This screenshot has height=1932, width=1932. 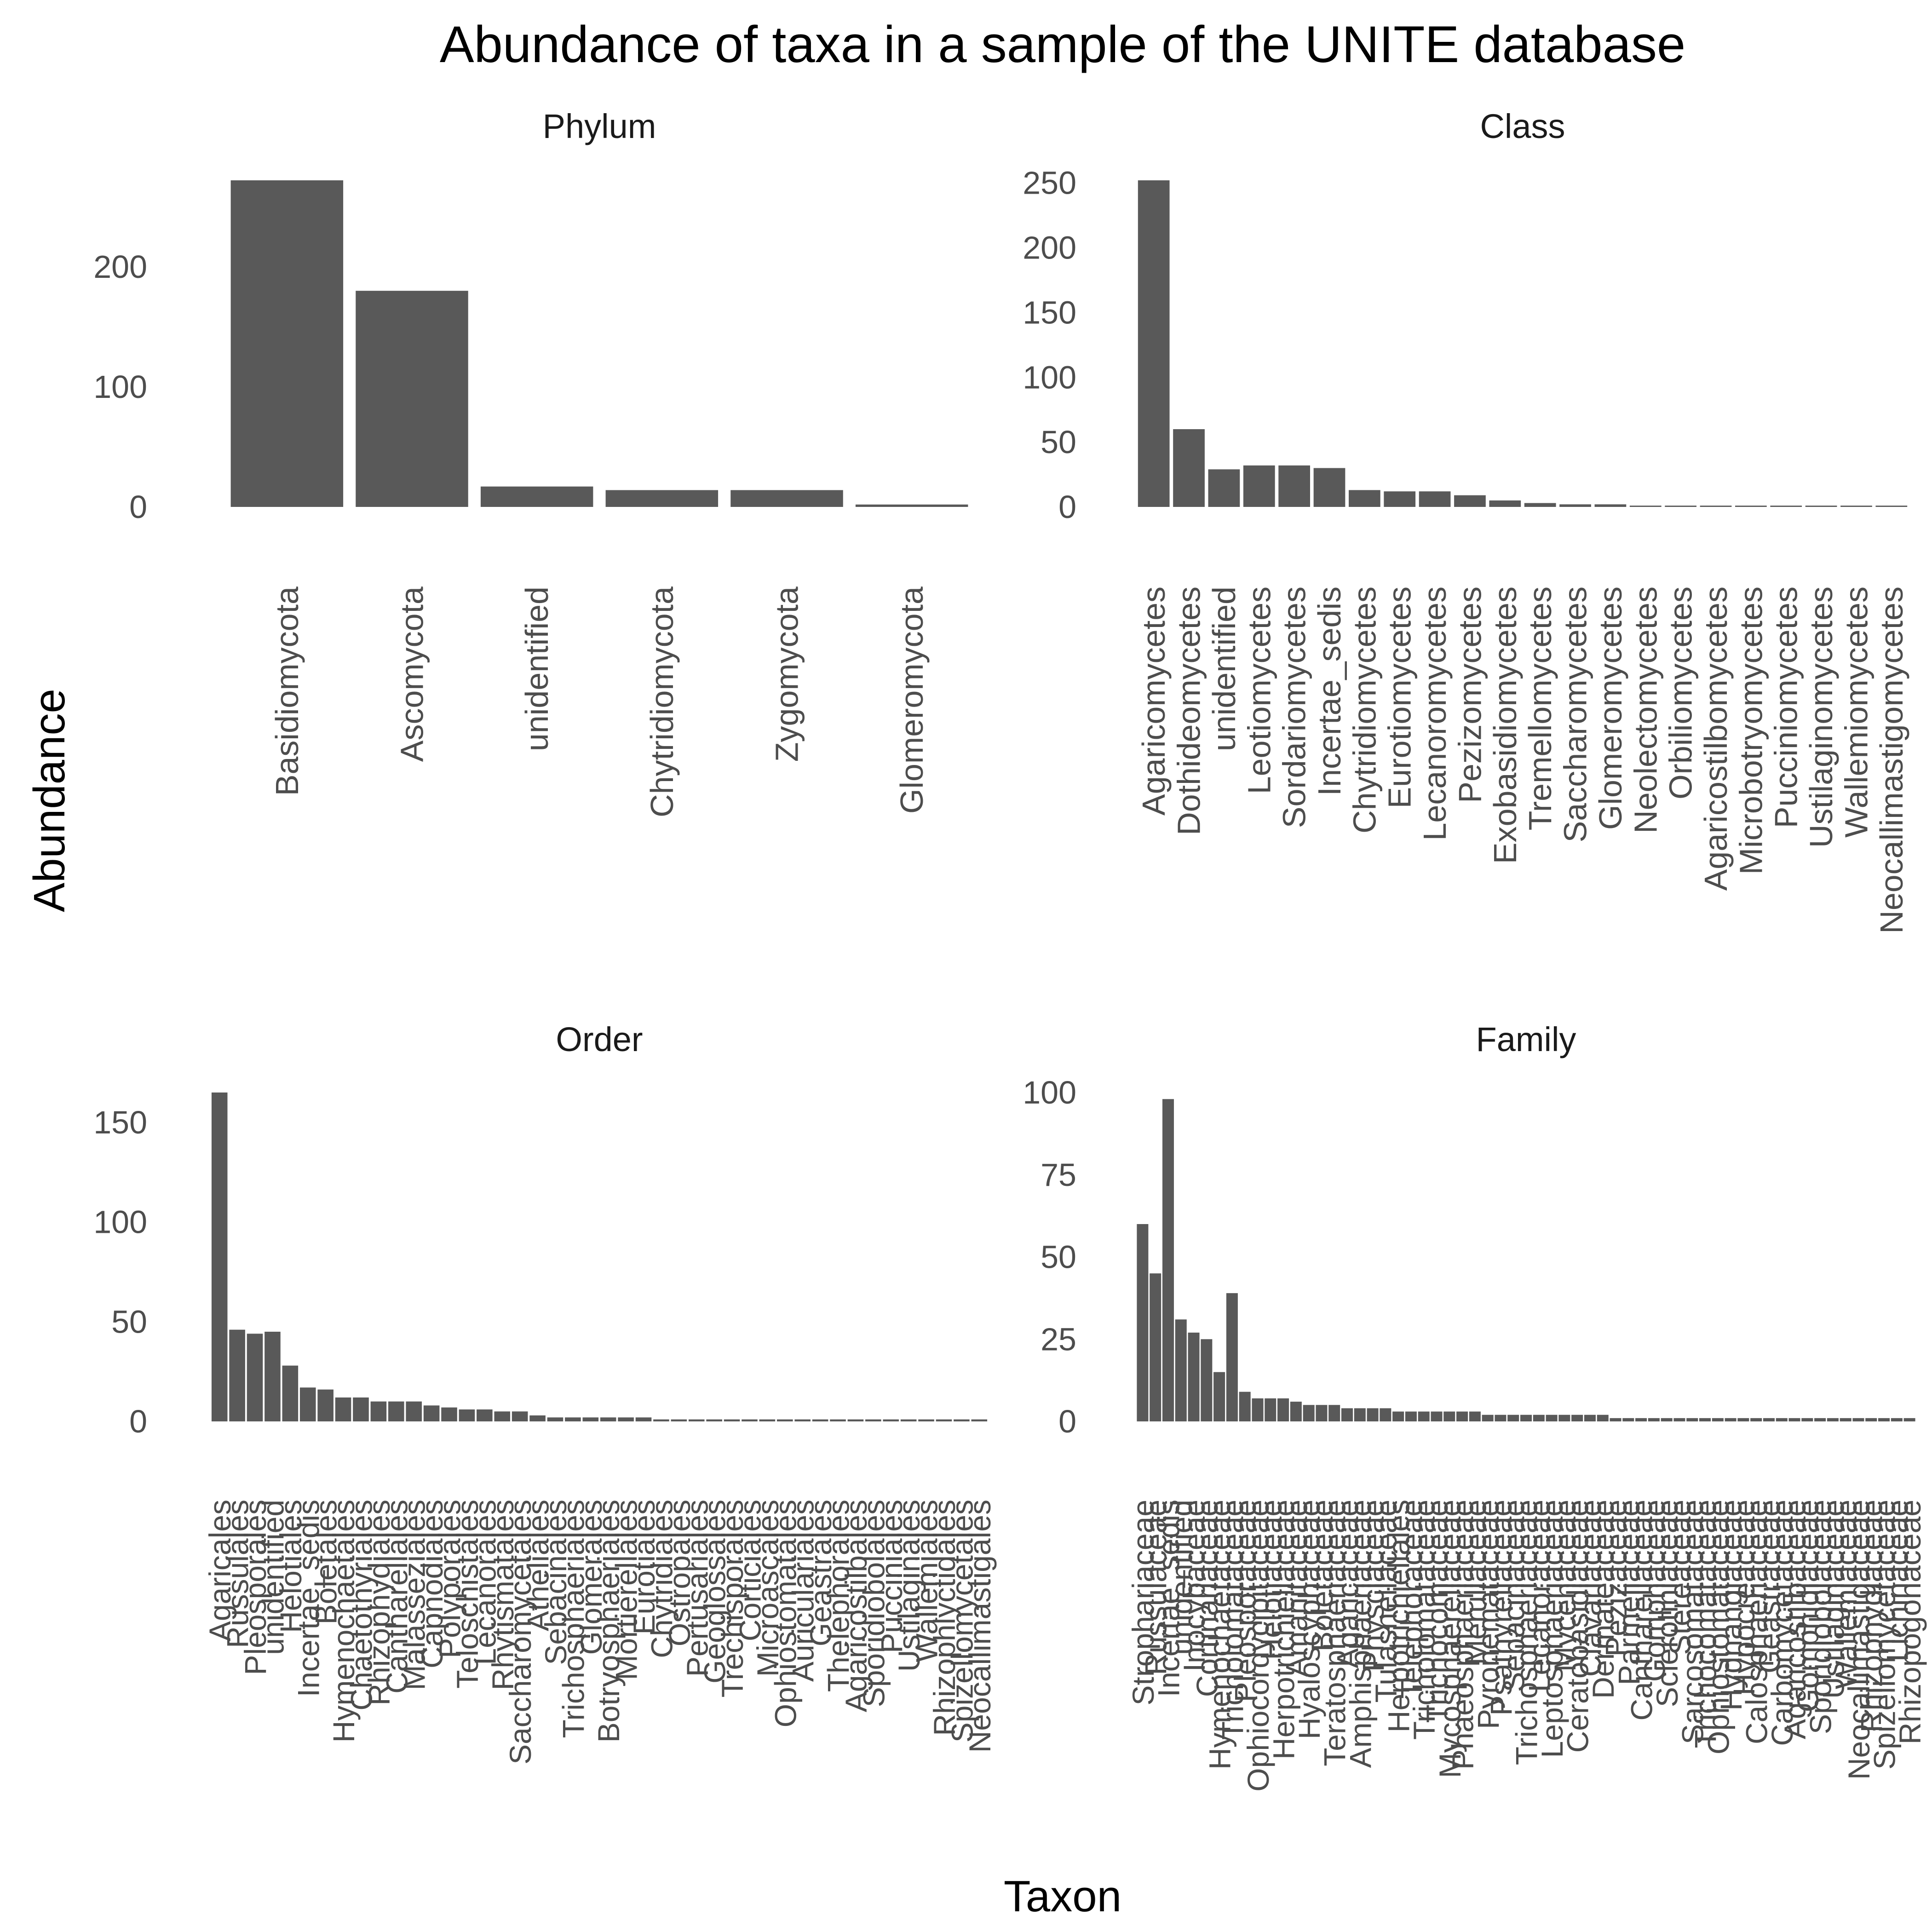 What do you see at coordinates (909, 1586) in the screenshot?
I see `x-tick-label: Ustilaginales` at bounding box center [909, 1586].